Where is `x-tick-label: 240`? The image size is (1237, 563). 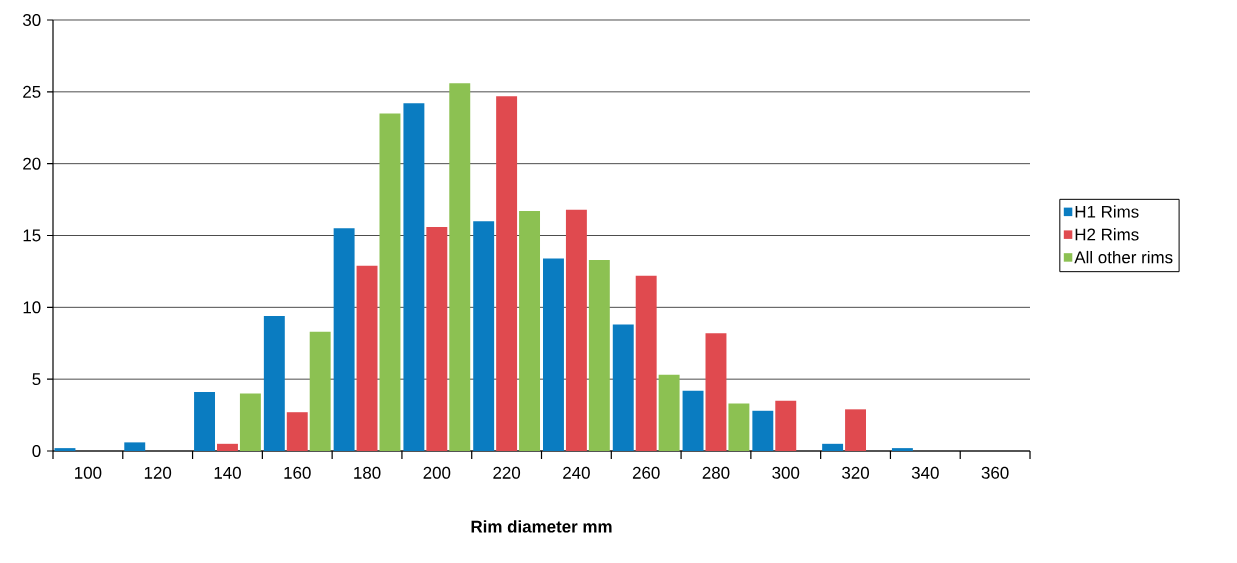
x-tick-label: 240 is located at coordinates (576, 472).